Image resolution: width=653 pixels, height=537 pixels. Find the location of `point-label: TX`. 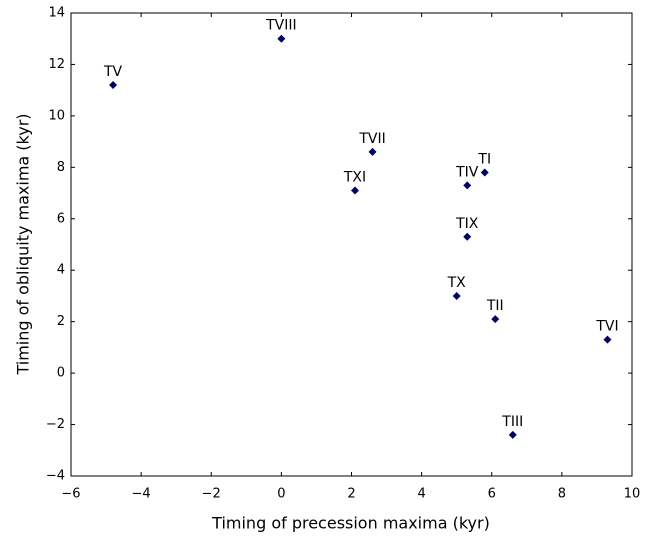

point-label: TX is located at coordinates (457, 283).